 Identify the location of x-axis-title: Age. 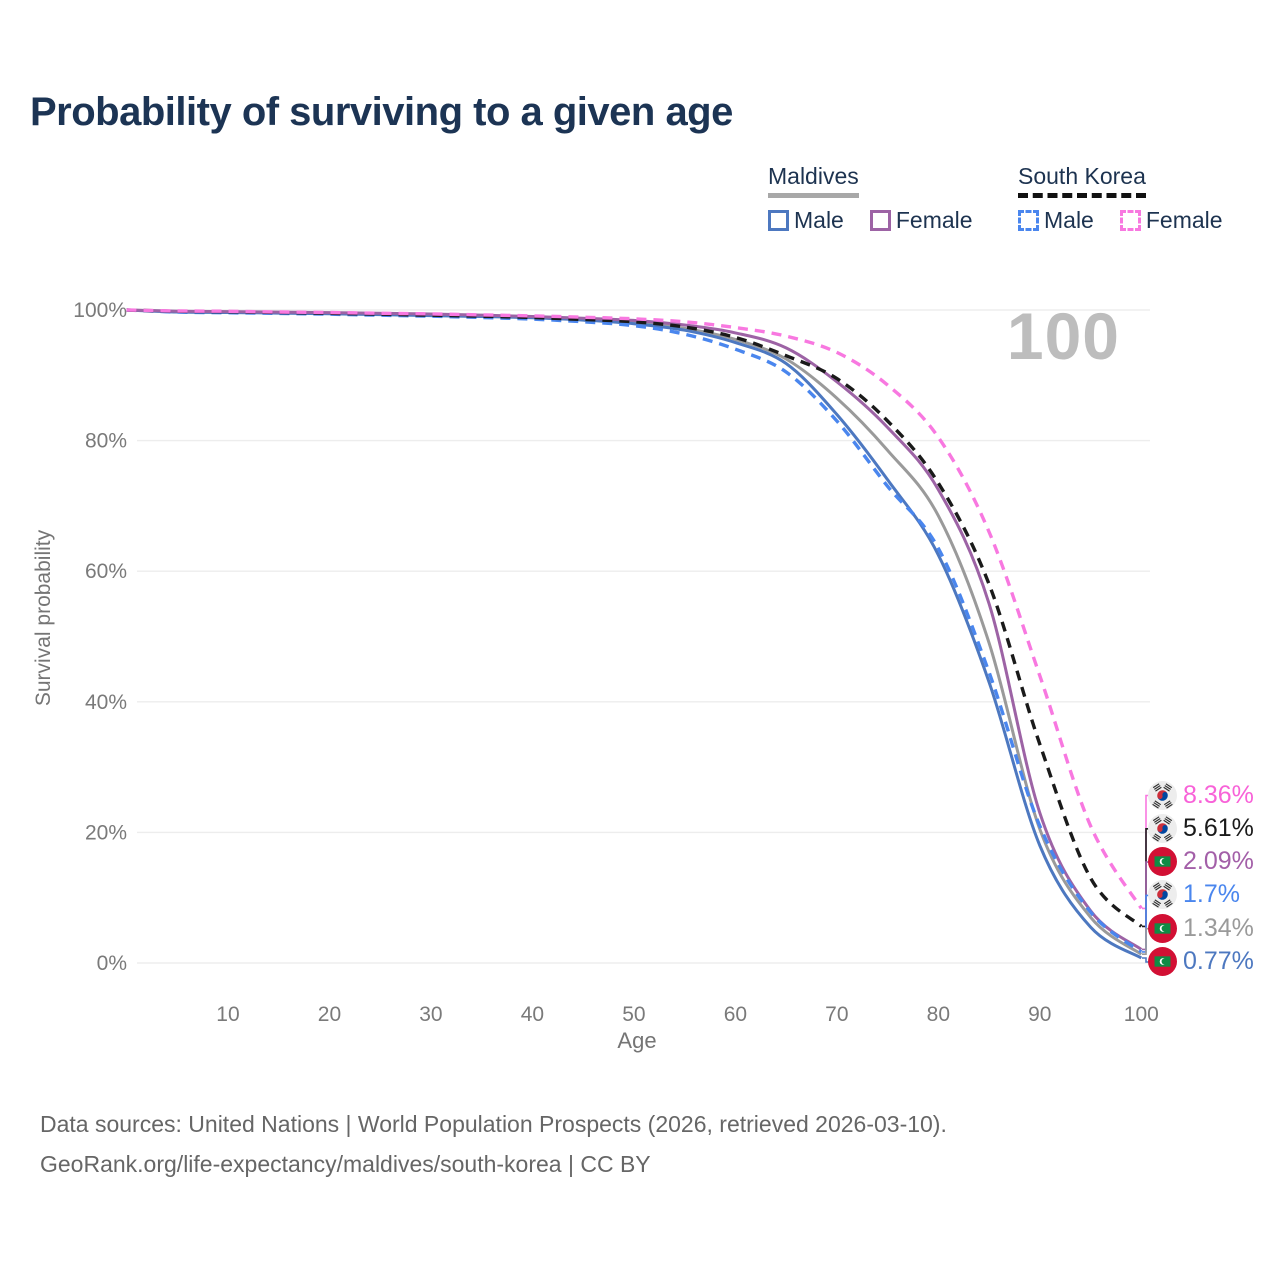
(637, 1040).